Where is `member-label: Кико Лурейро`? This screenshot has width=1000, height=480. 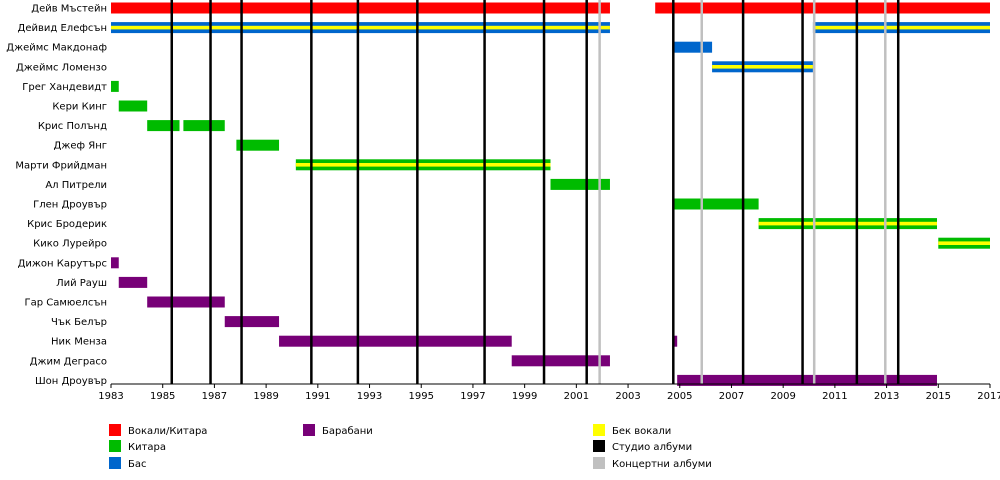
member-label: Кико Лурейро is located at coordinates (70, 244).